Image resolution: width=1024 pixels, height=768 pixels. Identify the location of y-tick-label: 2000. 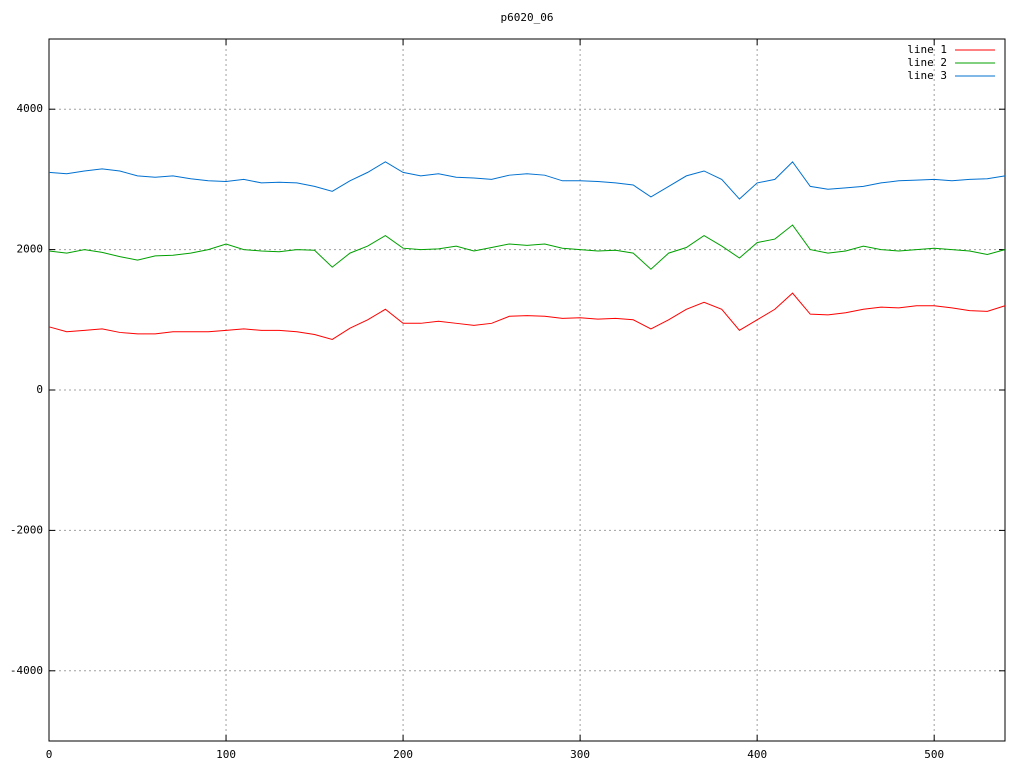
(30, 249).